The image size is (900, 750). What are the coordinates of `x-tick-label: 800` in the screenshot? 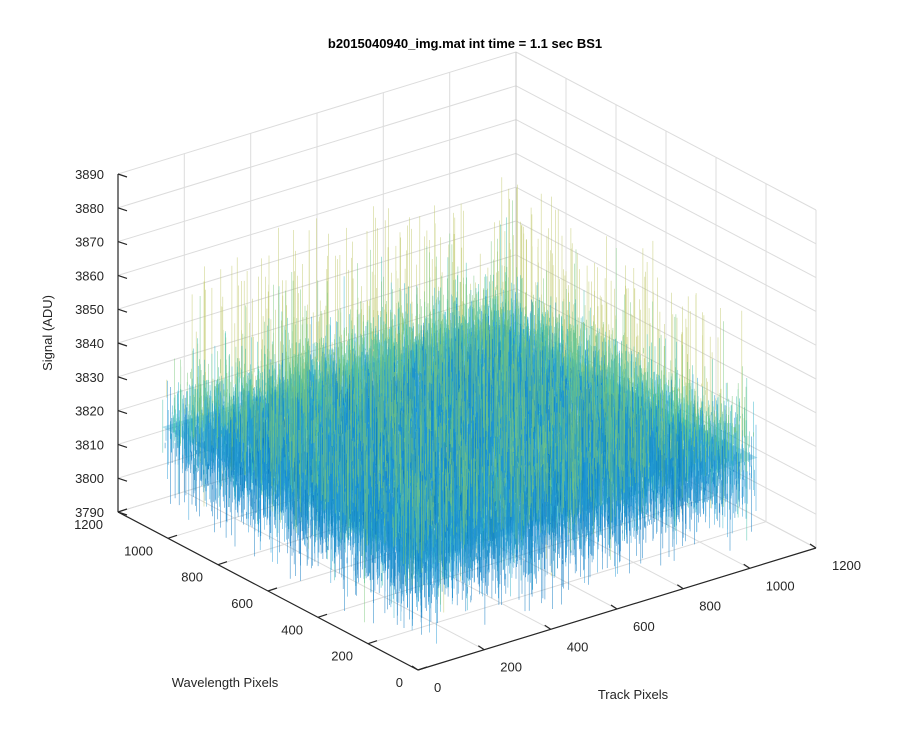 It's located at (710, 606).